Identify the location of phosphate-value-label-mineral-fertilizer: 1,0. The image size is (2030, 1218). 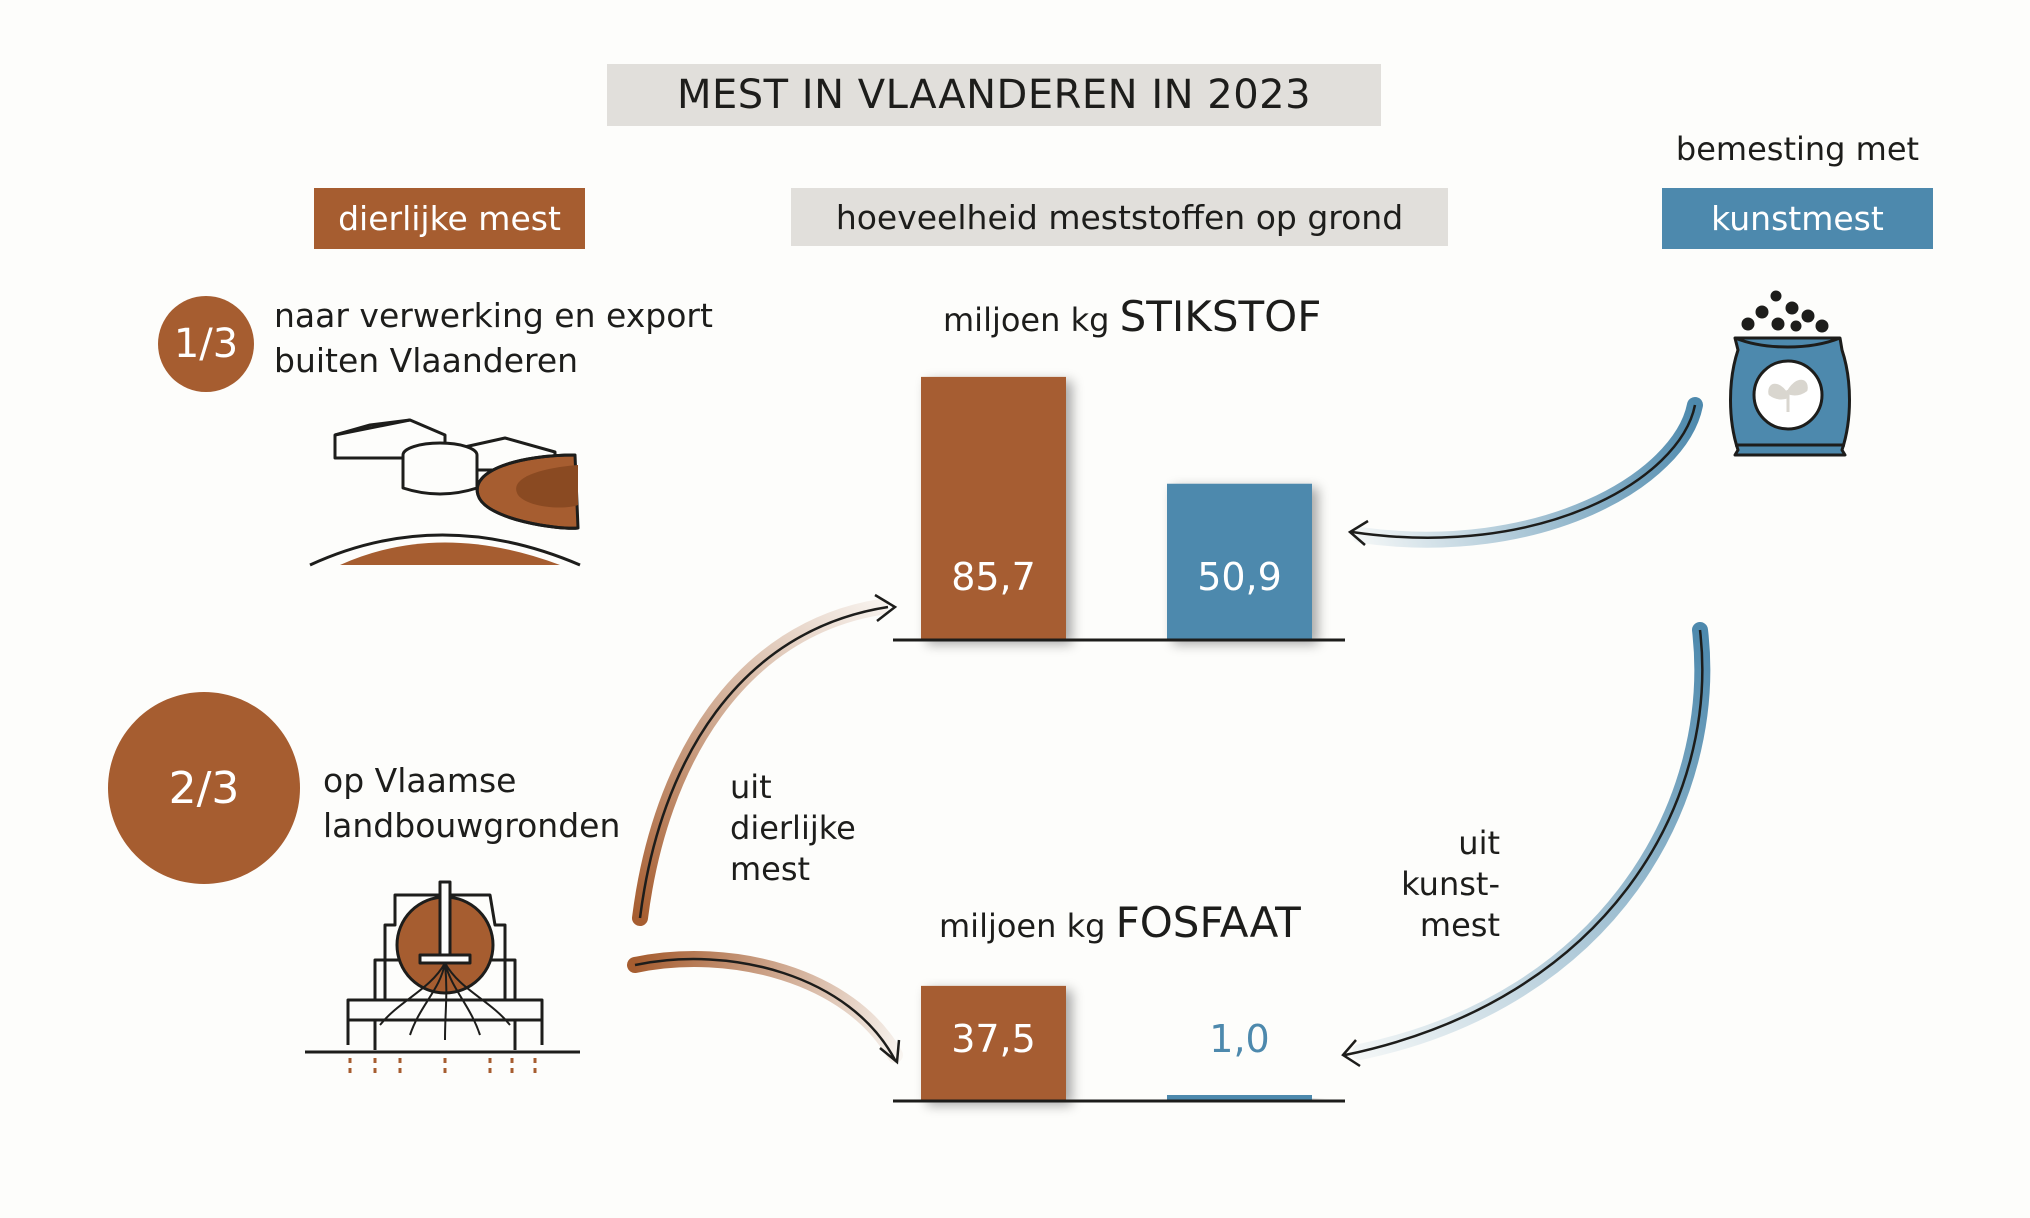
(1239, 1039).